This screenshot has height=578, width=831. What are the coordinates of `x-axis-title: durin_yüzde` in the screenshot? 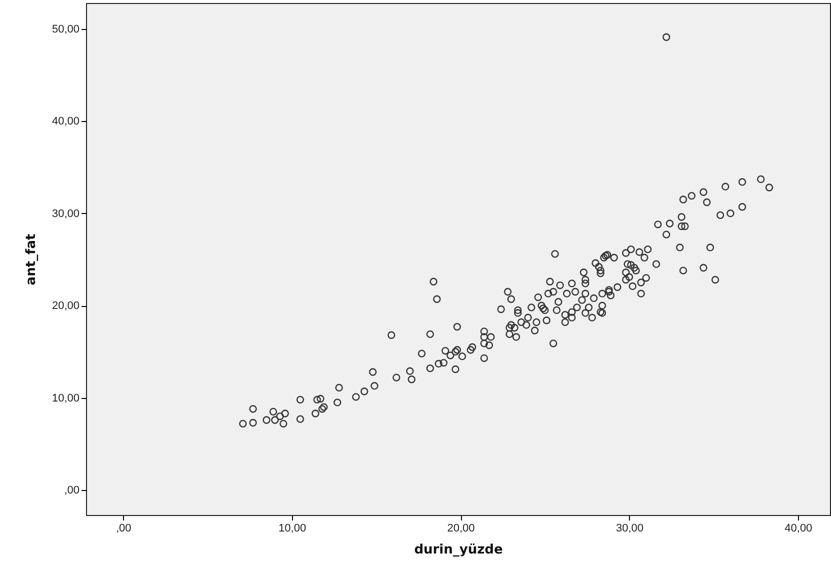 It's located at (458, 550).